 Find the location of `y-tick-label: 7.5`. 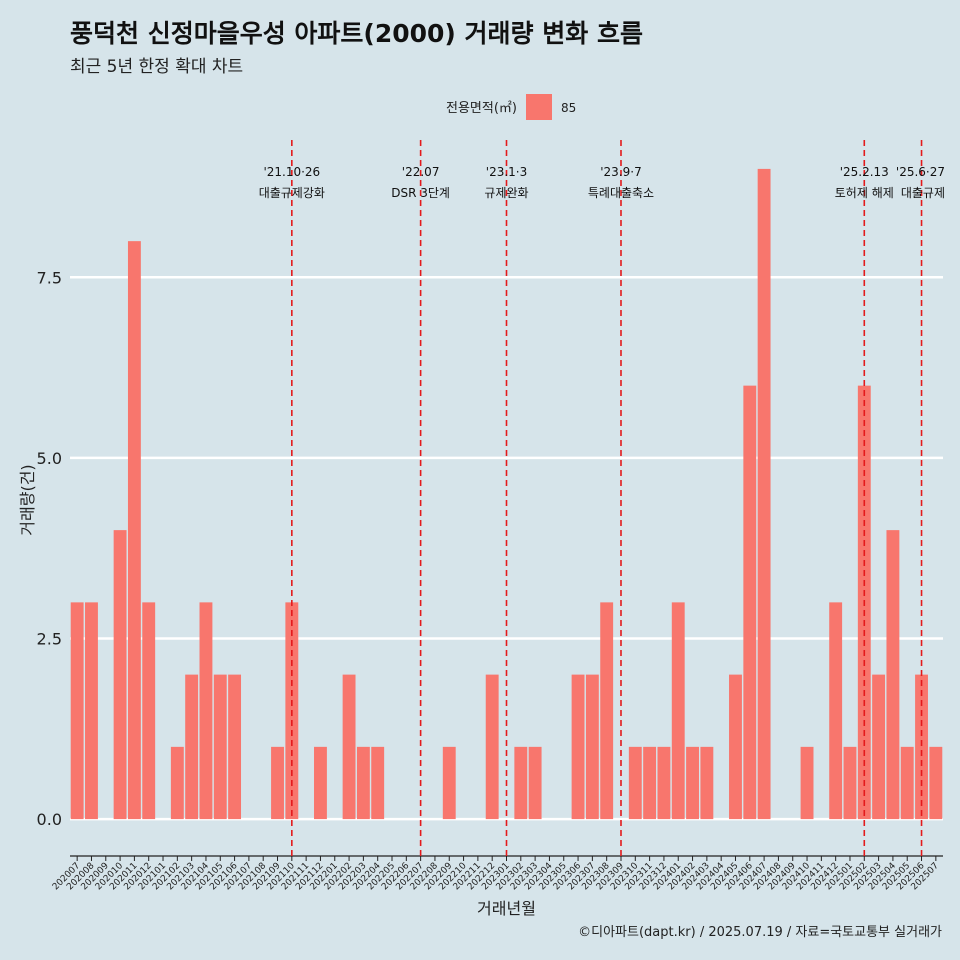

y-tick-label: 7.5 is located at coordinates (49, 277).